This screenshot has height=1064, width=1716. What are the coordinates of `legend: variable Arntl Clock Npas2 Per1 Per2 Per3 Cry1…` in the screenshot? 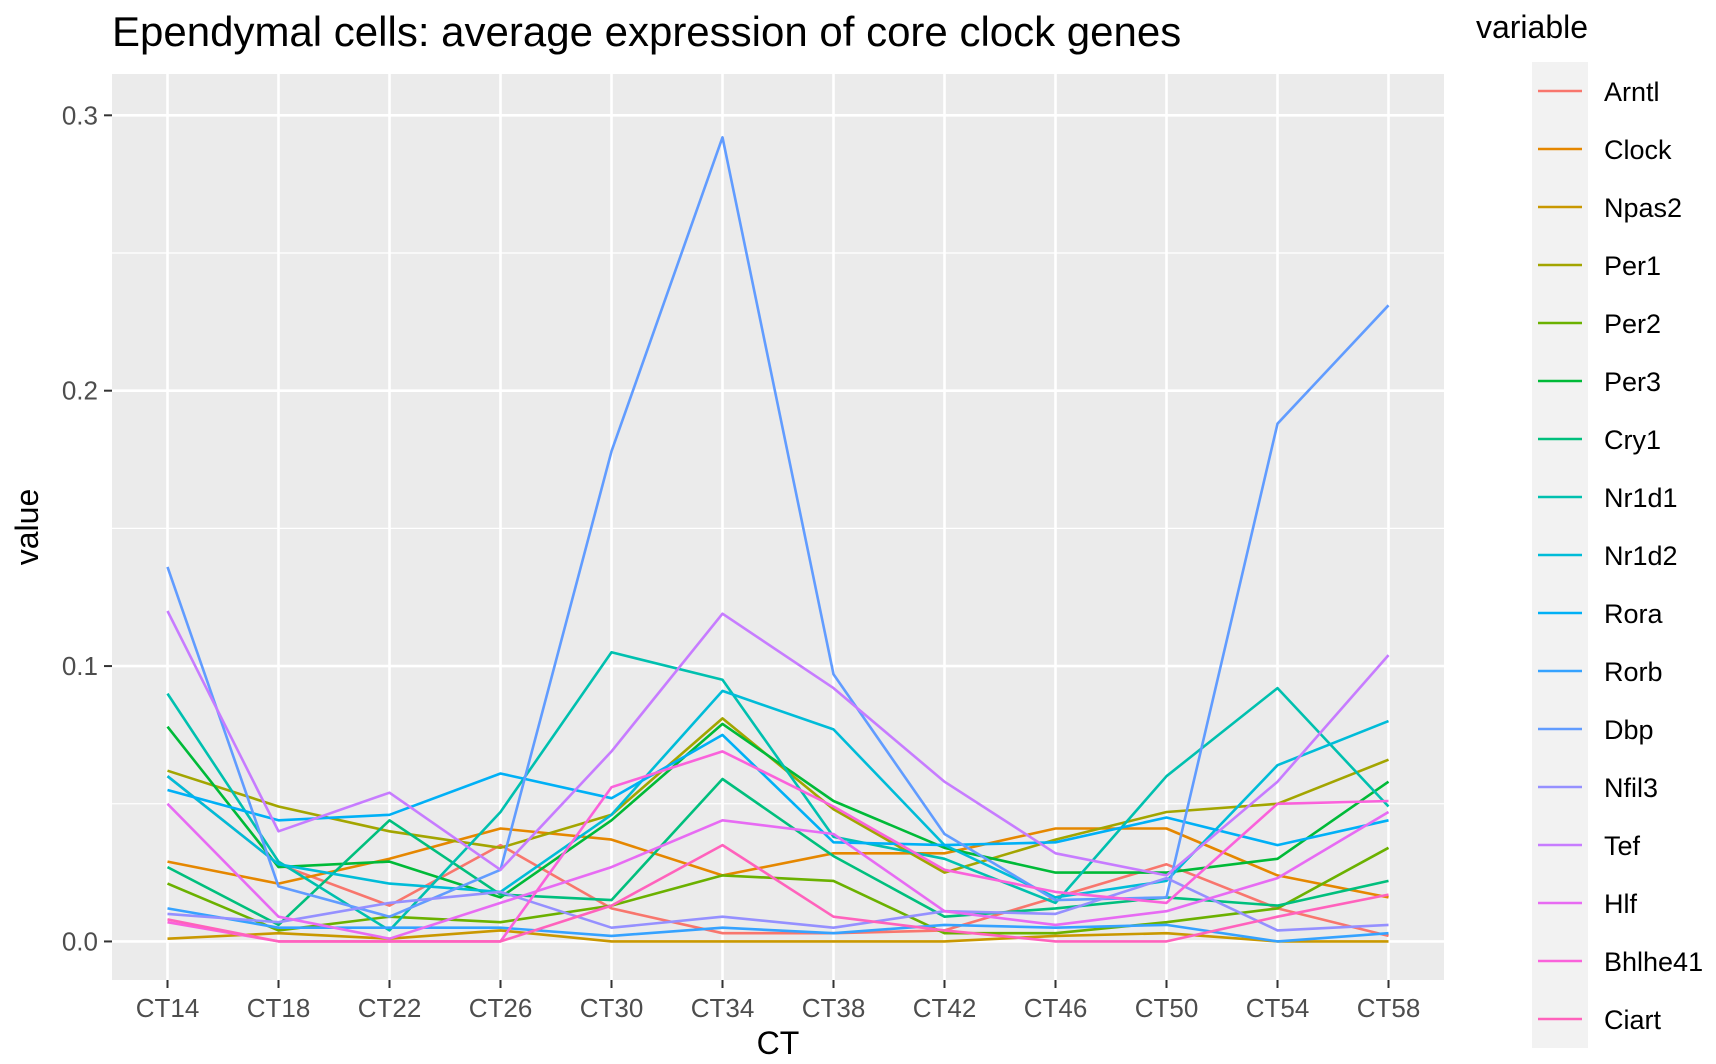 It's located at (1589, 528).